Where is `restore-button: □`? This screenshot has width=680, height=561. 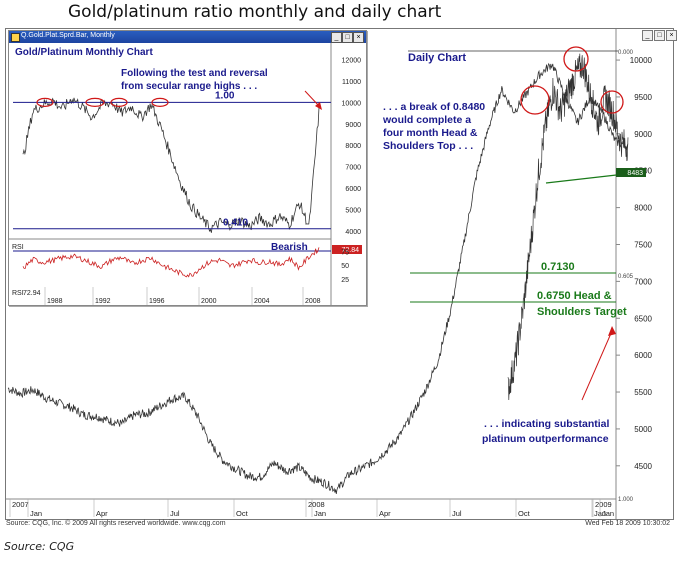
restore-button: □ is located at coordinates (659, 35).